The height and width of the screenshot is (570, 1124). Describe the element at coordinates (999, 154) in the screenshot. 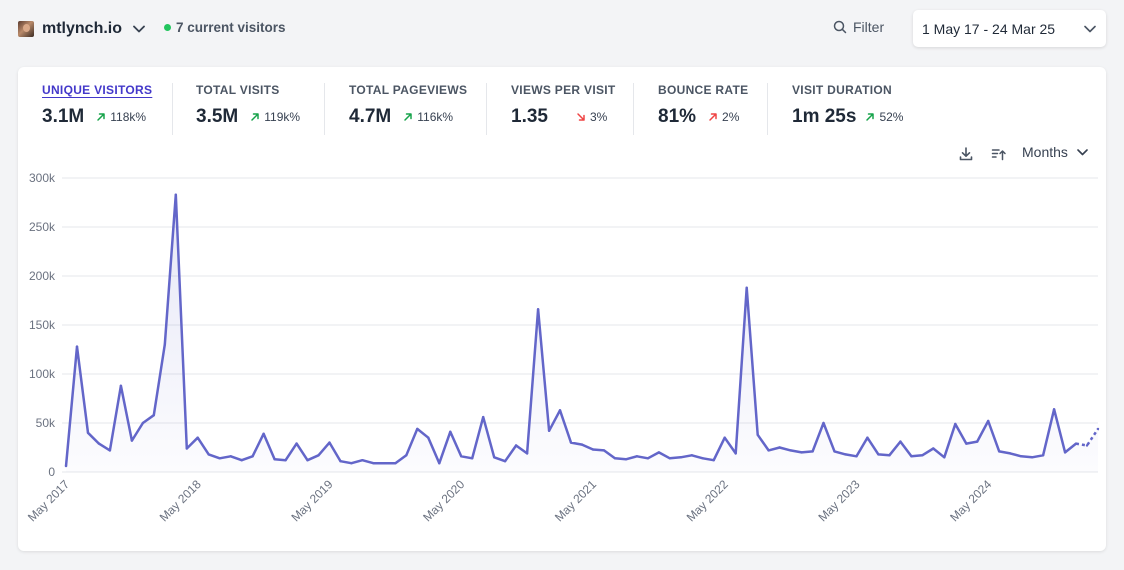

I see `import-toggle-button` at that location.